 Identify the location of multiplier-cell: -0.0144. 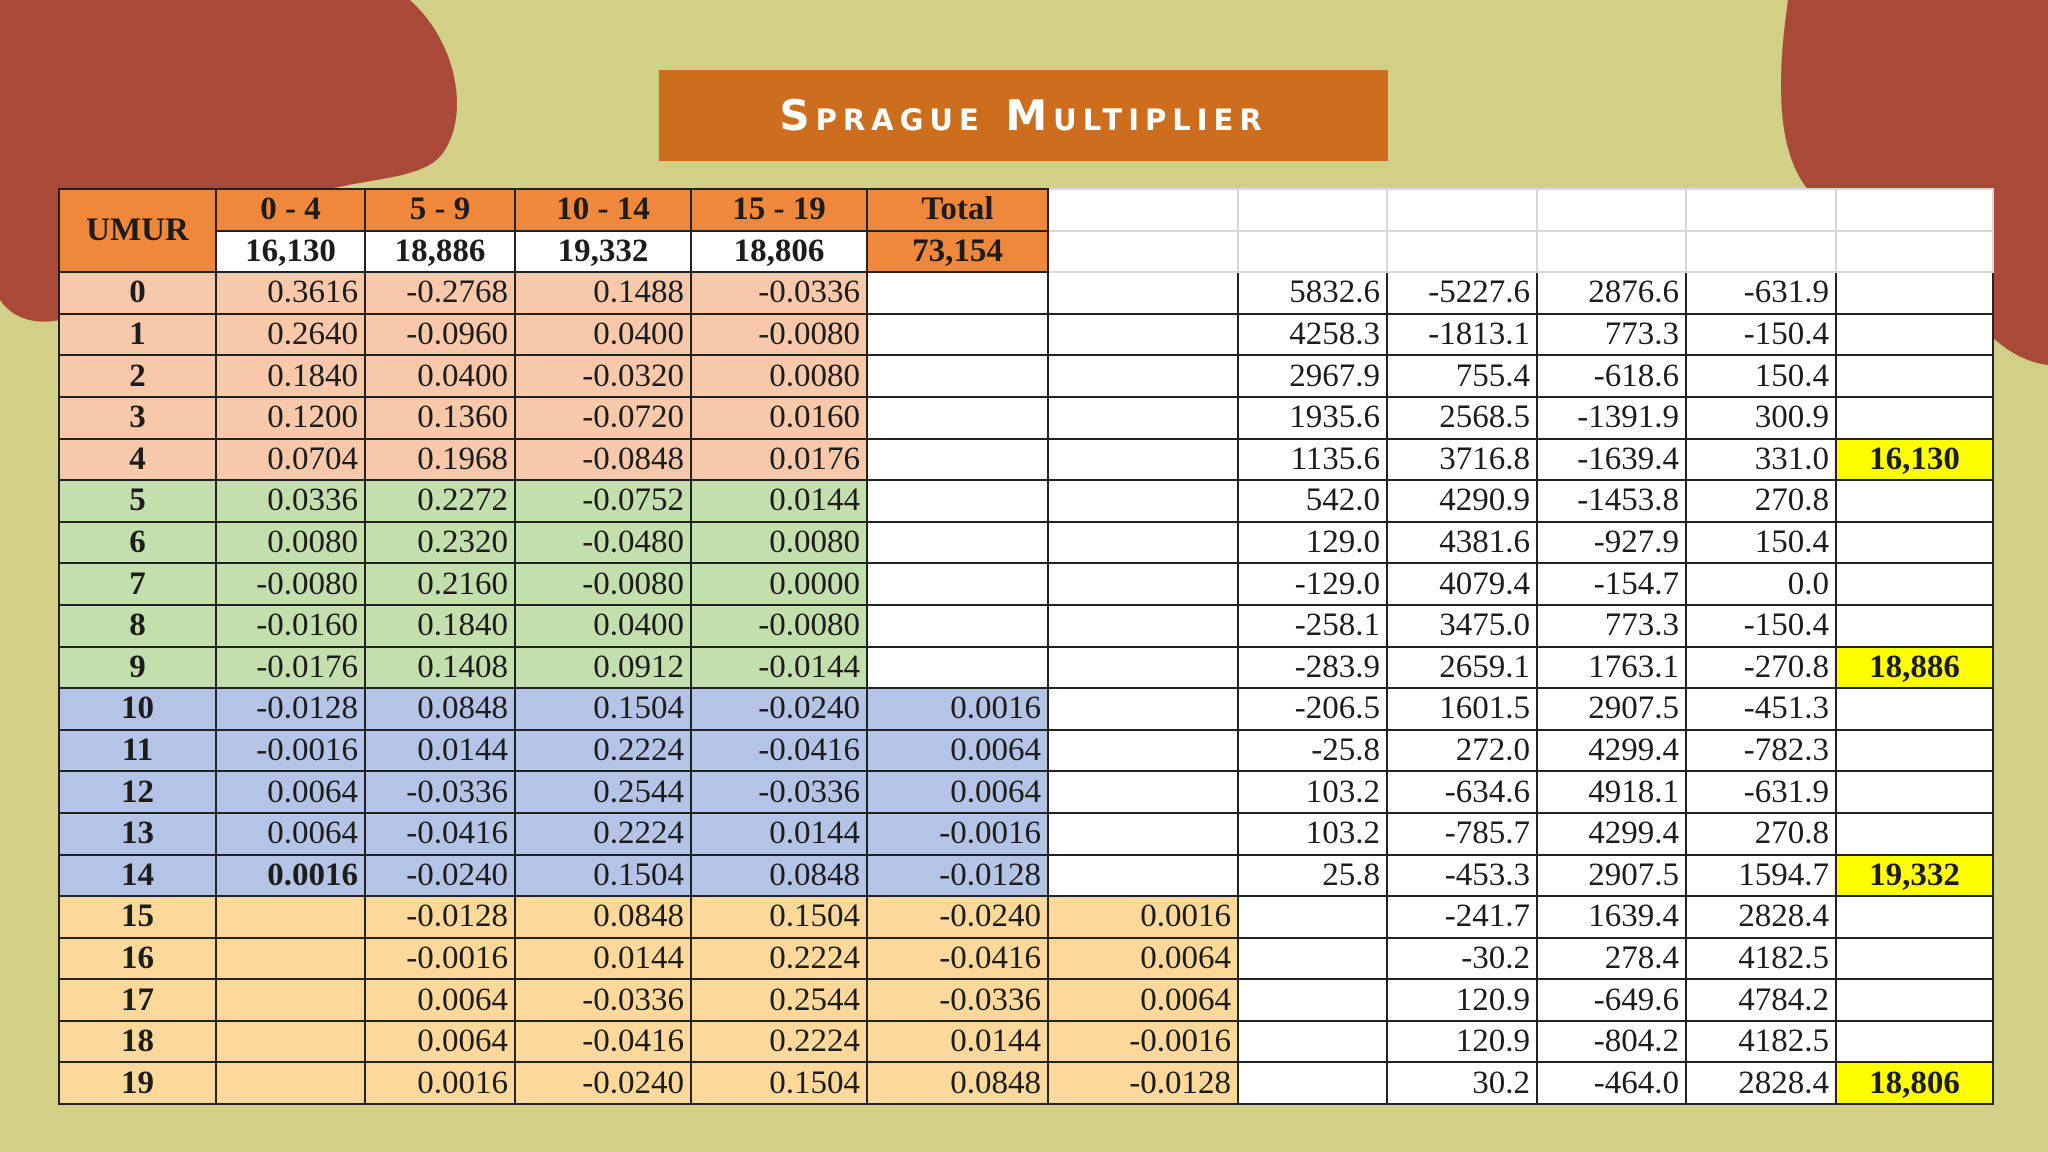
(779, 667).